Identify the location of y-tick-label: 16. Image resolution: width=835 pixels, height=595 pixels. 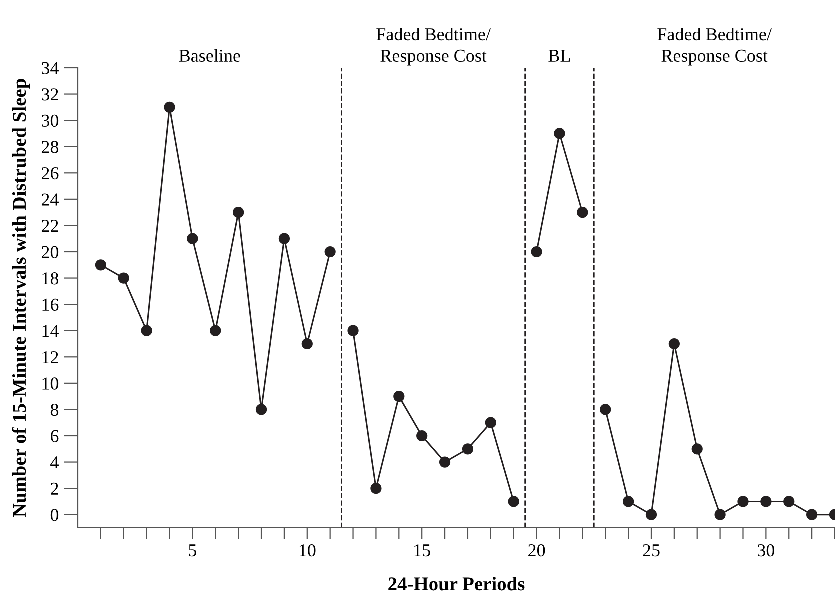
(50, 305).